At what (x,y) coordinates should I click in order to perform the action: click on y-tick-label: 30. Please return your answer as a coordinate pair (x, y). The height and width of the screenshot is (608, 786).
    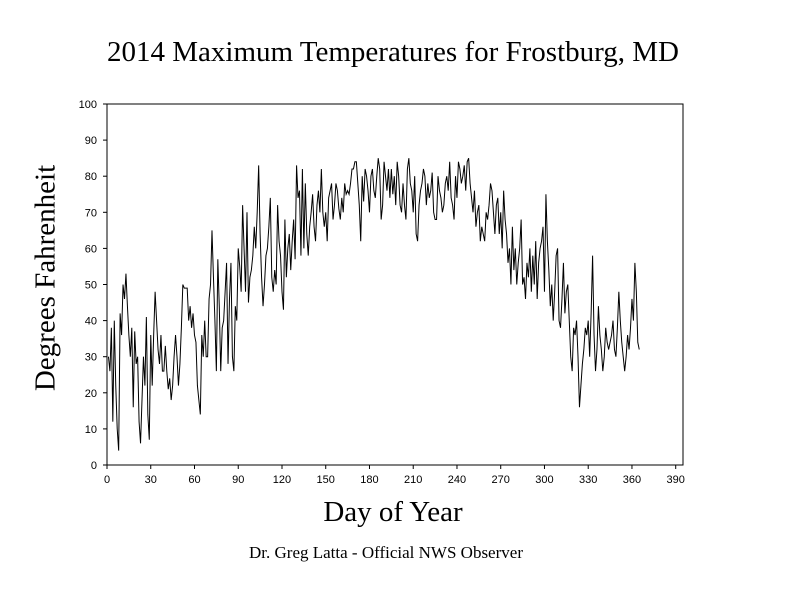
    Looking at the image, I should click on (91, 358).